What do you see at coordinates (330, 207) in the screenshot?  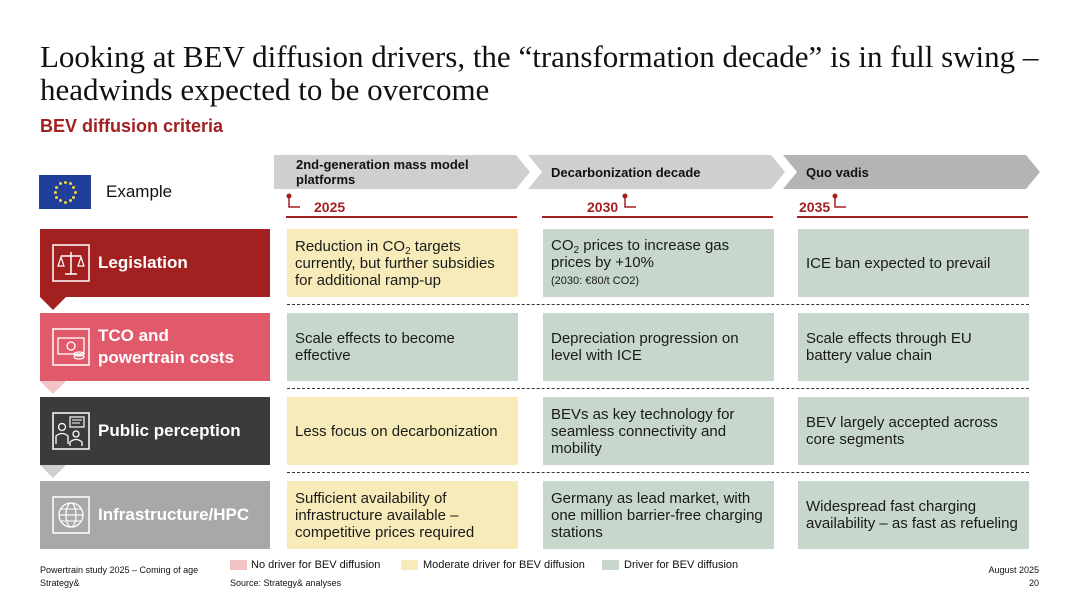 I see `year-2025: 2025` at bounding box center [330, 207].